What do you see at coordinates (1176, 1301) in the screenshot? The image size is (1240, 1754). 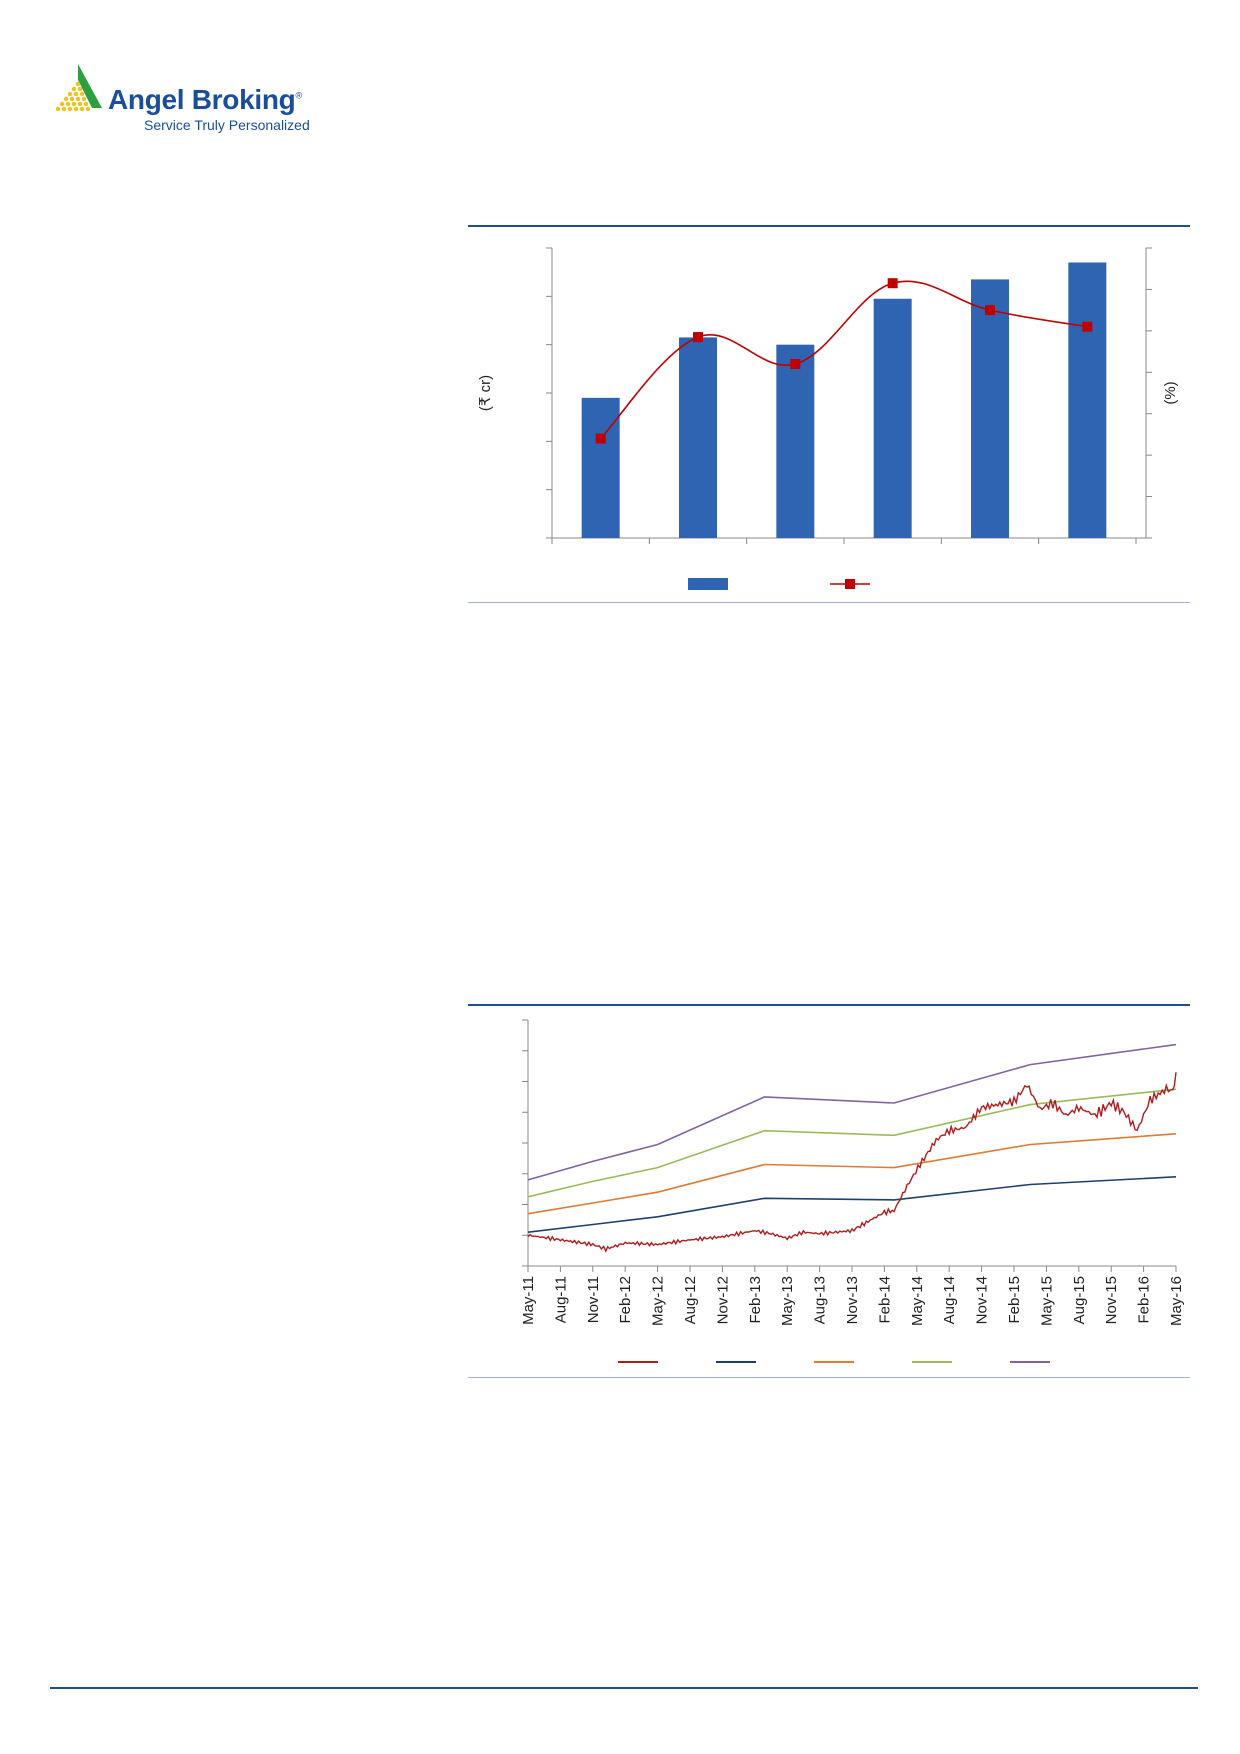 I see `x-tick-label: May-16` at bounding box center [1176, 1301].